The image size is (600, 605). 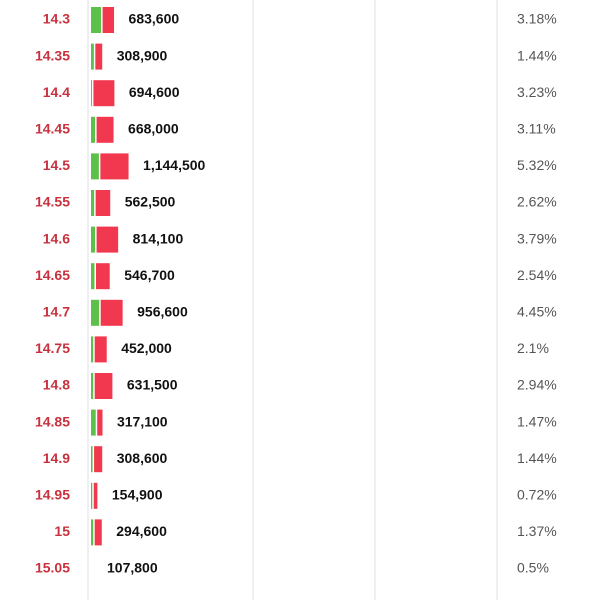 What do you see at coordinates (137, 495) in the screenshot?
I see `volume: 154,900` at bounding box center [137, 495].